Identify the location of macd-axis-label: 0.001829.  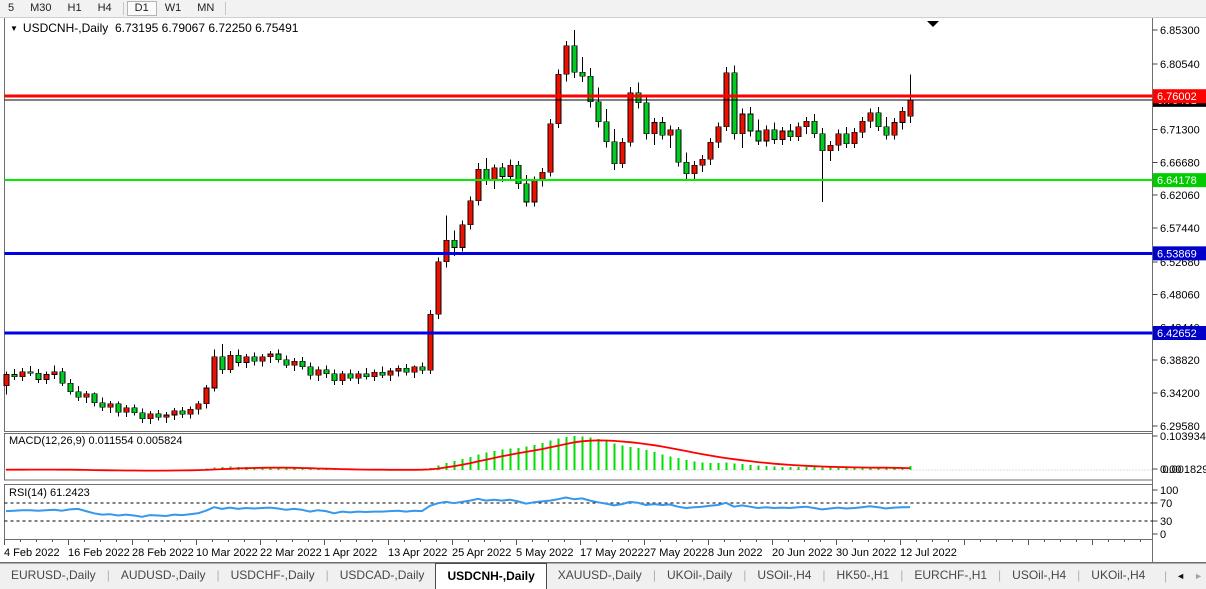
(1184, 470).